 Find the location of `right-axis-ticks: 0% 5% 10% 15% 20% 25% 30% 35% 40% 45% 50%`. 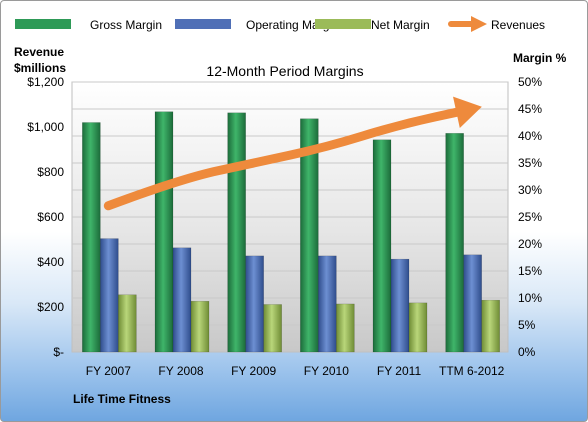

right-axis-ticks: 0% 5% 10% 15% 20% 25% 30% 35% 40% 45% 50% is located at coordinates (530, 217).